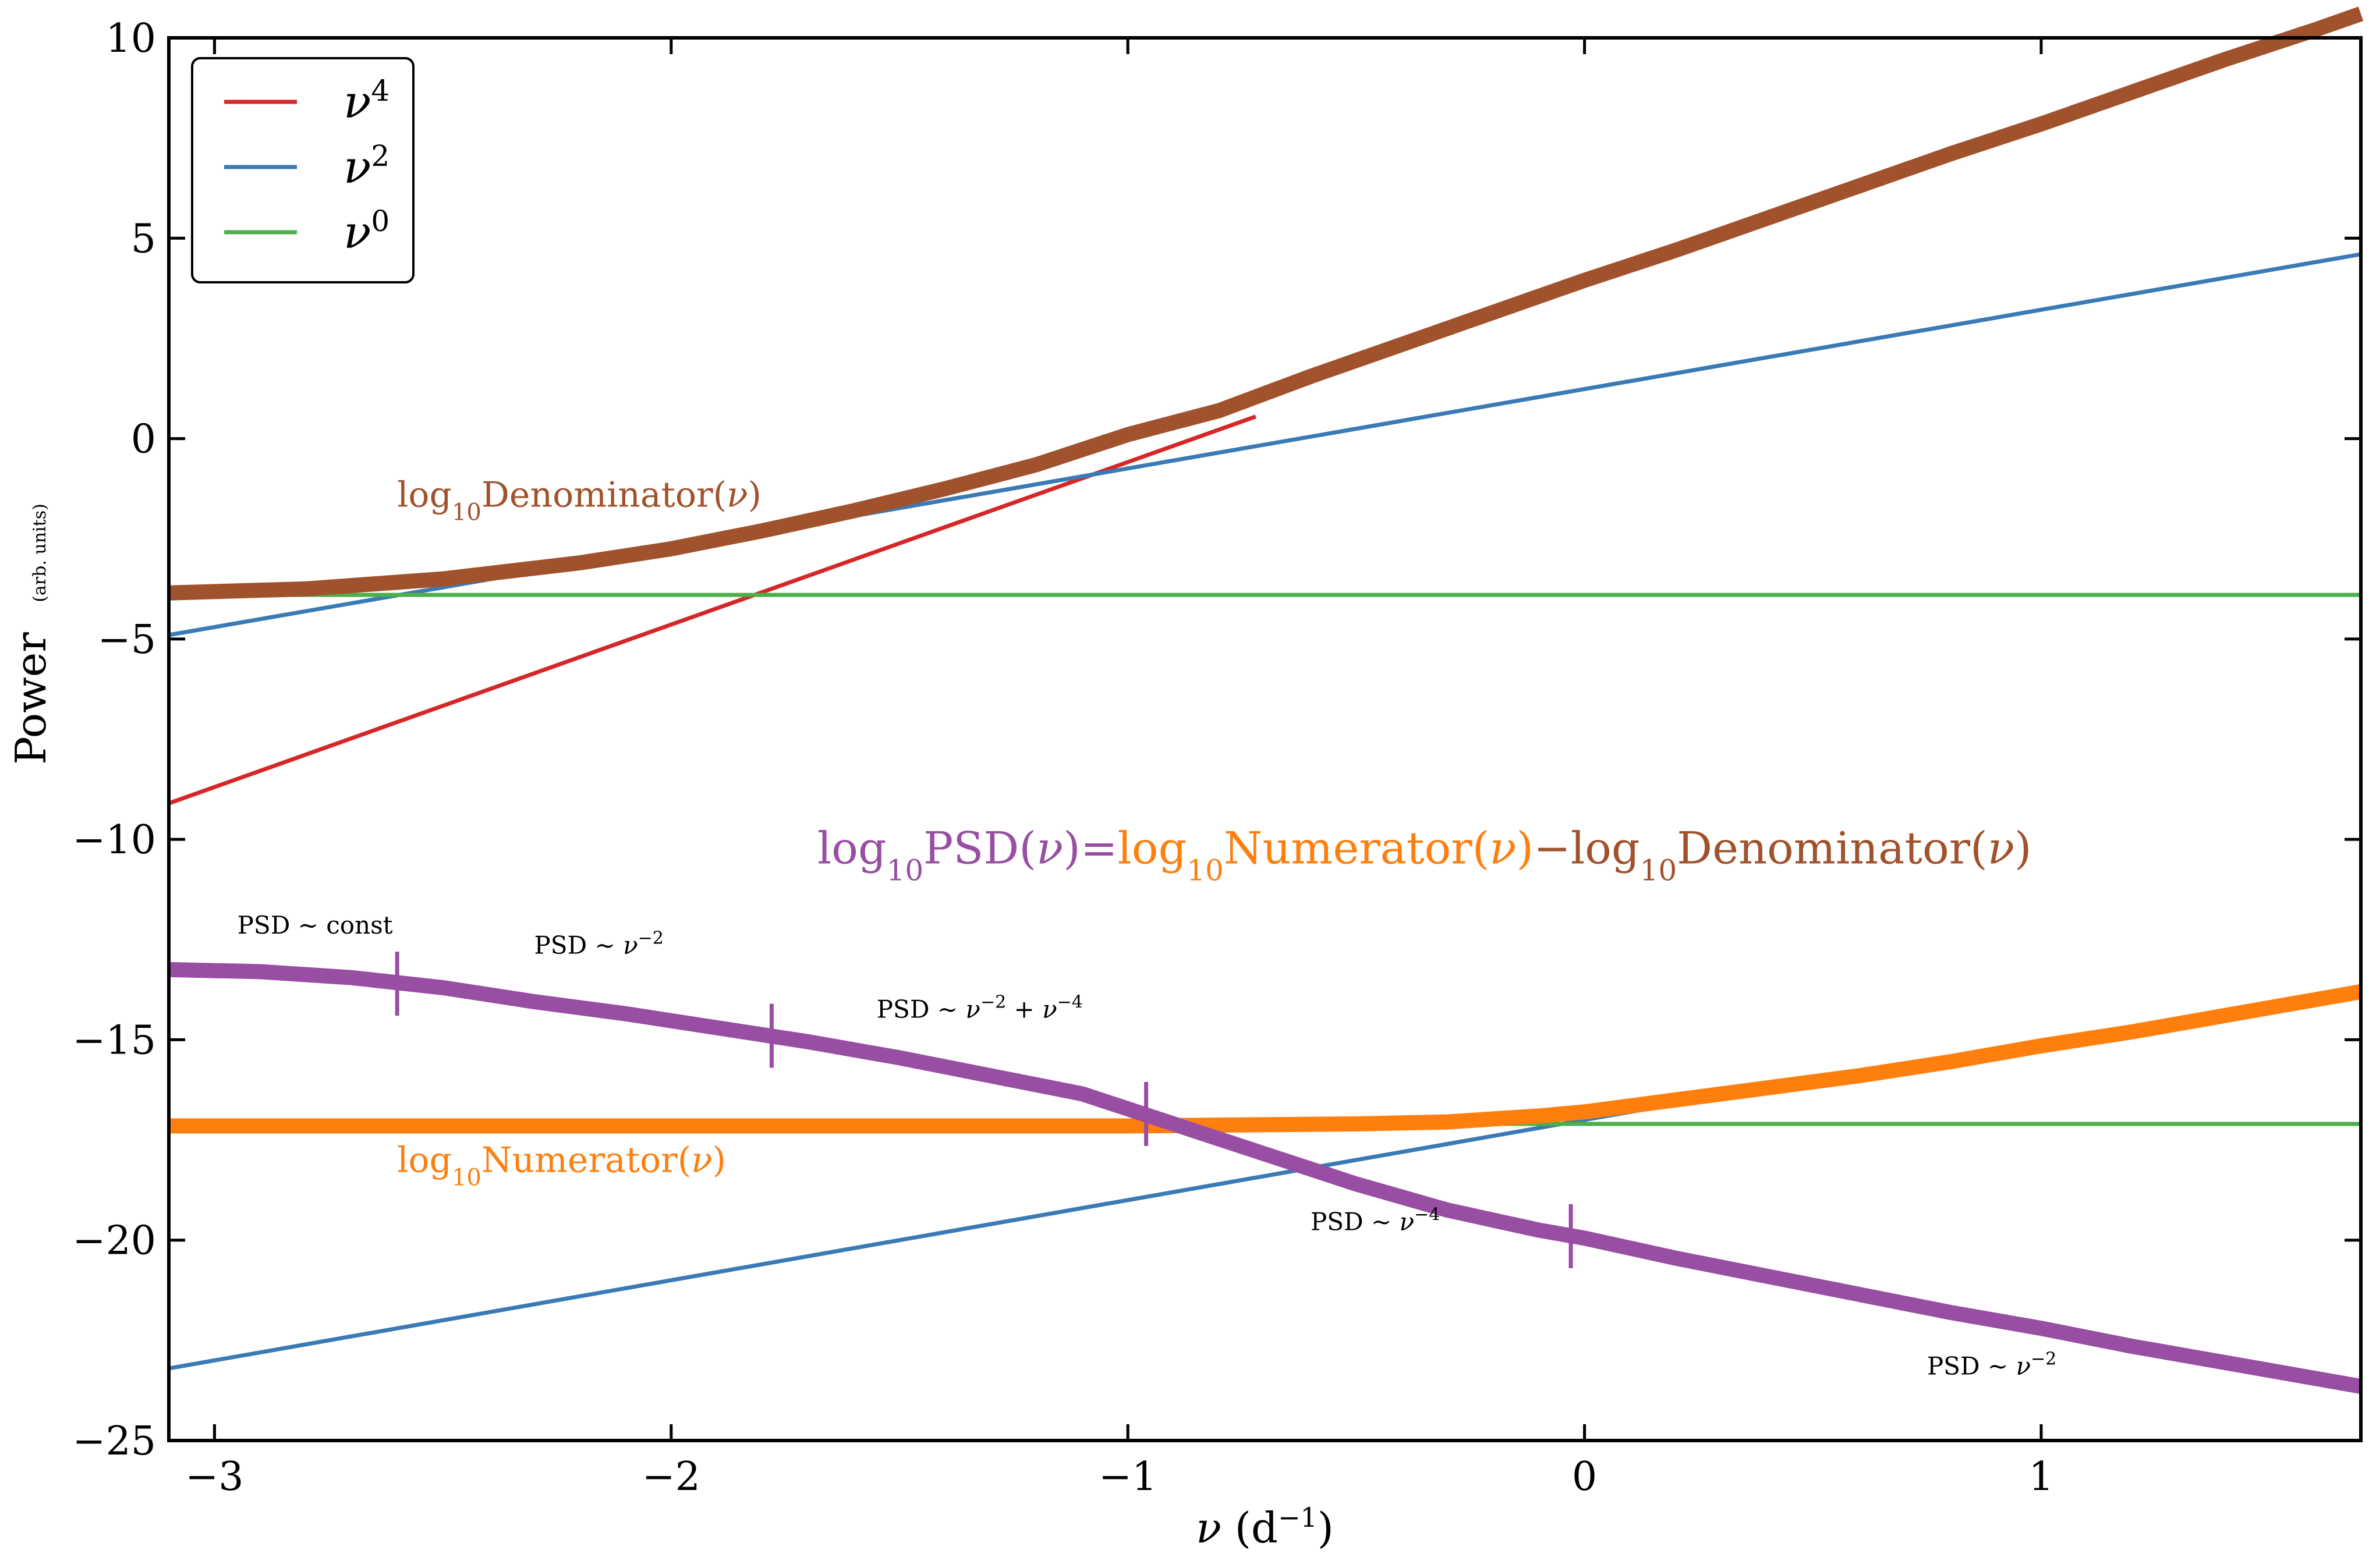 The image size is (2376, 1568). I want to click on regime-annotation: PSD ∼ ν−2 + ν−4, so click(980, 1008).